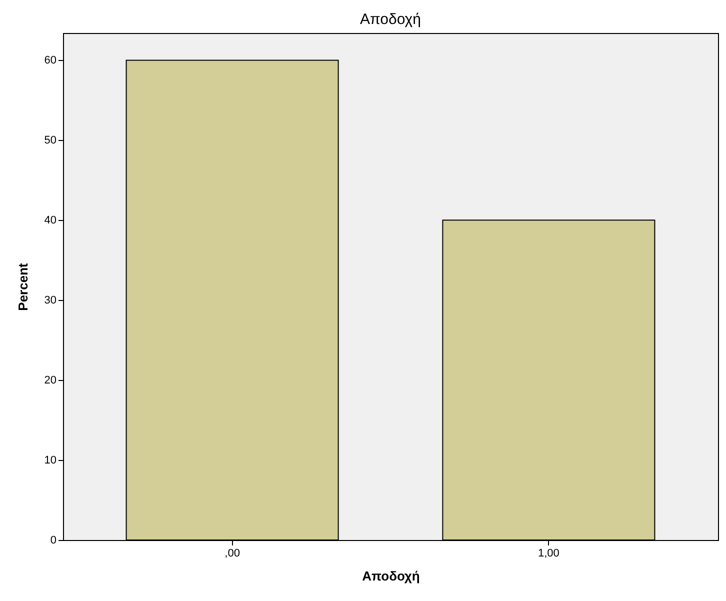  What do you see at coordinates (50, 300) in the screenshot?
I see `y-tick-label: 30` at bounding box center [50, 300].